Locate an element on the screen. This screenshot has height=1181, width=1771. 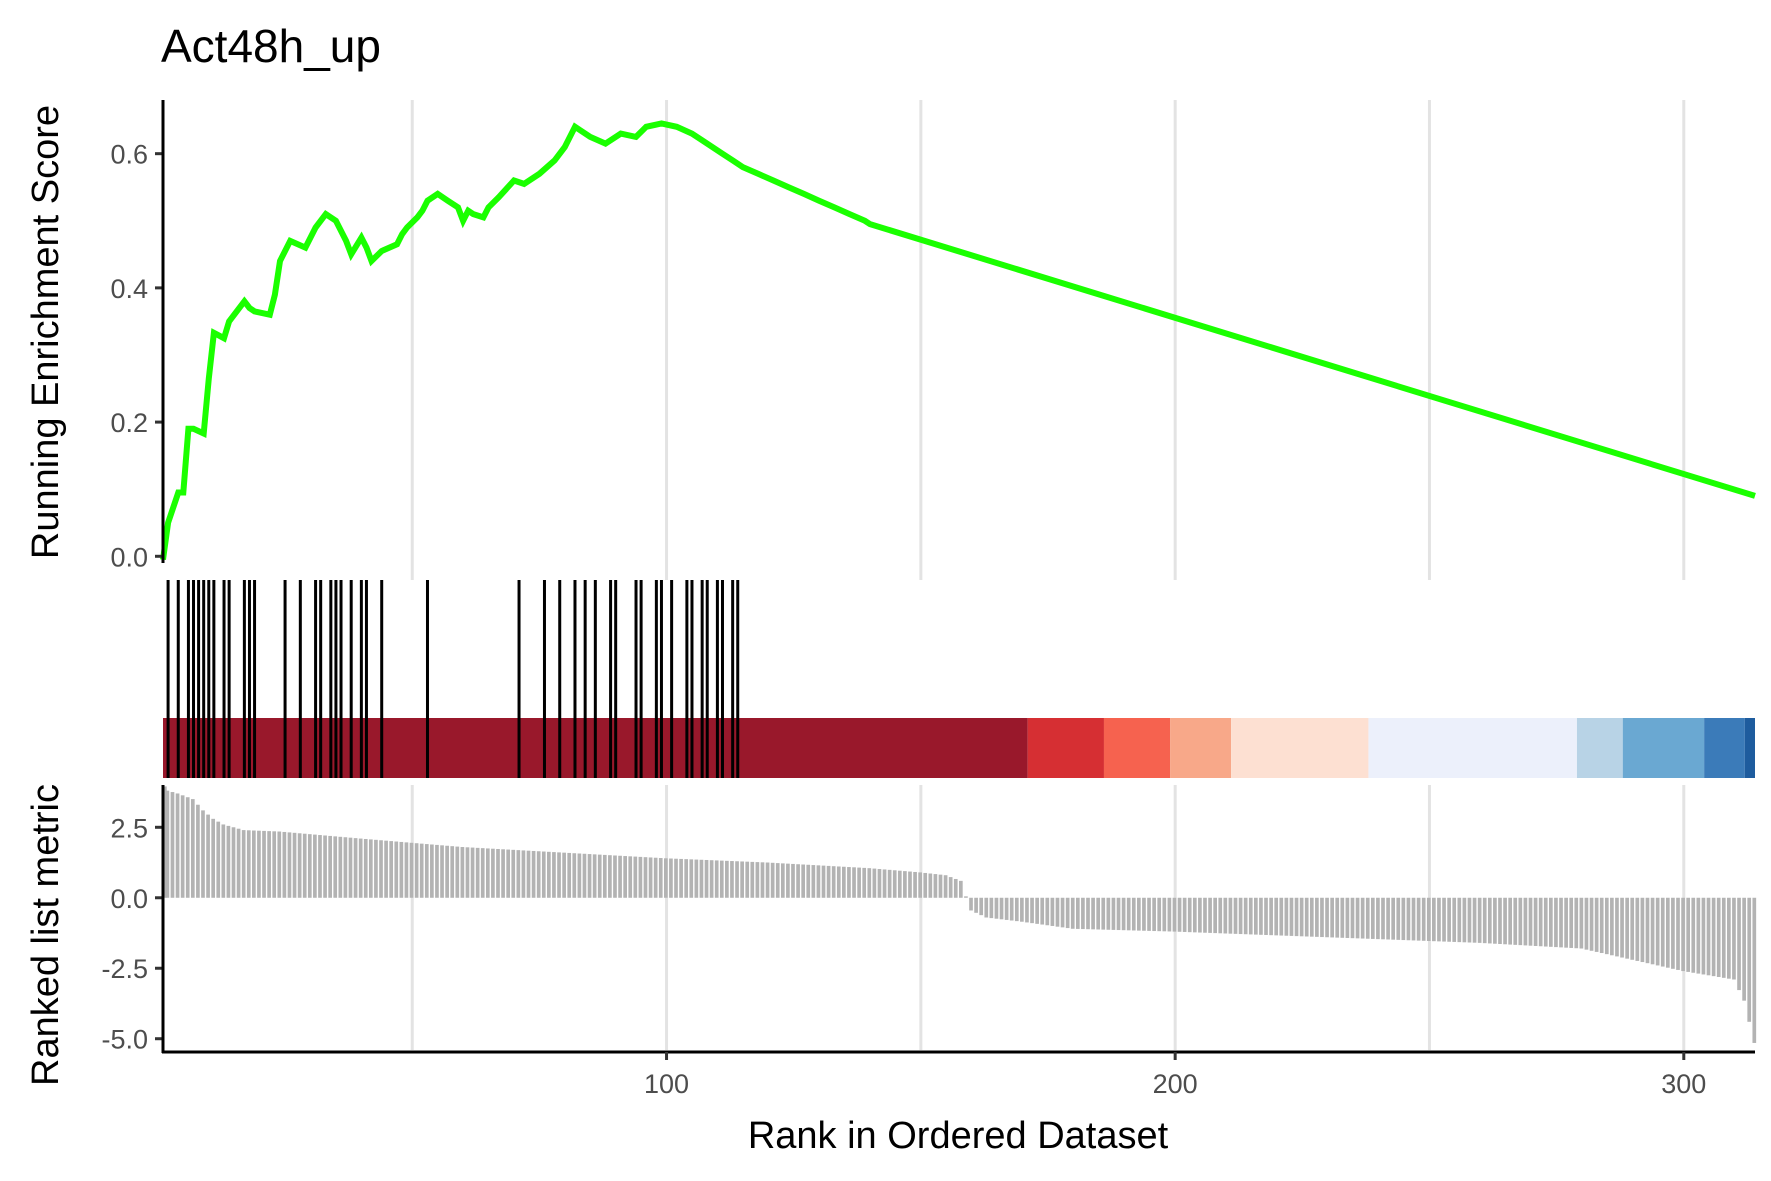
chart-title: Act48h_up is located at coordinates (271, 46).